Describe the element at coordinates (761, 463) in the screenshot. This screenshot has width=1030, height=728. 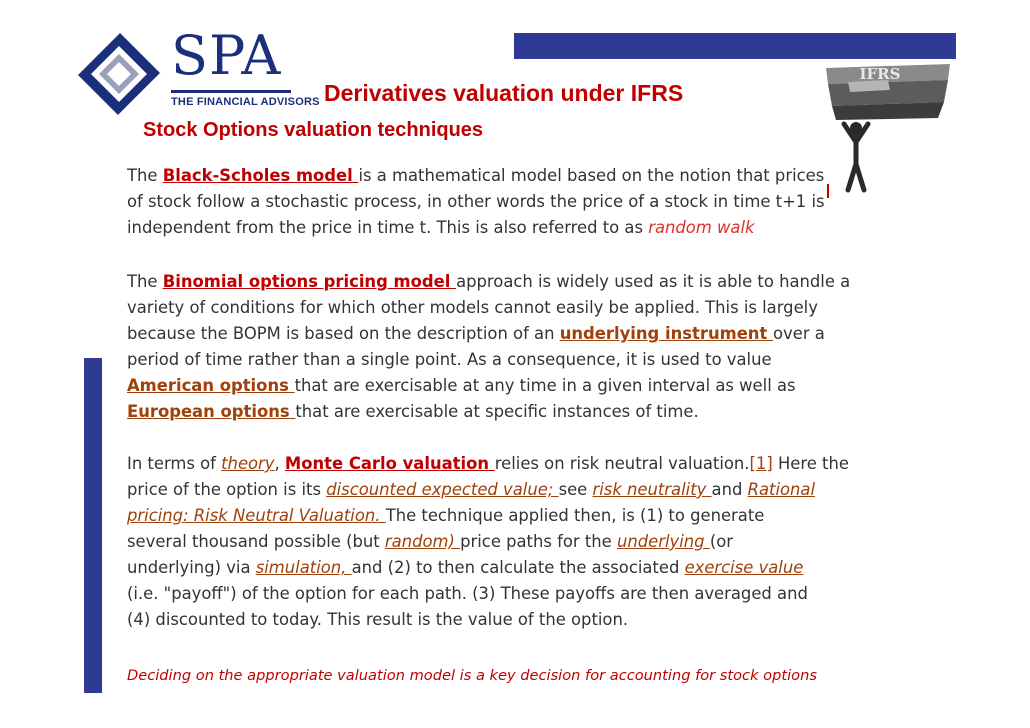
I see `link-reference-1: [1]` at that location.